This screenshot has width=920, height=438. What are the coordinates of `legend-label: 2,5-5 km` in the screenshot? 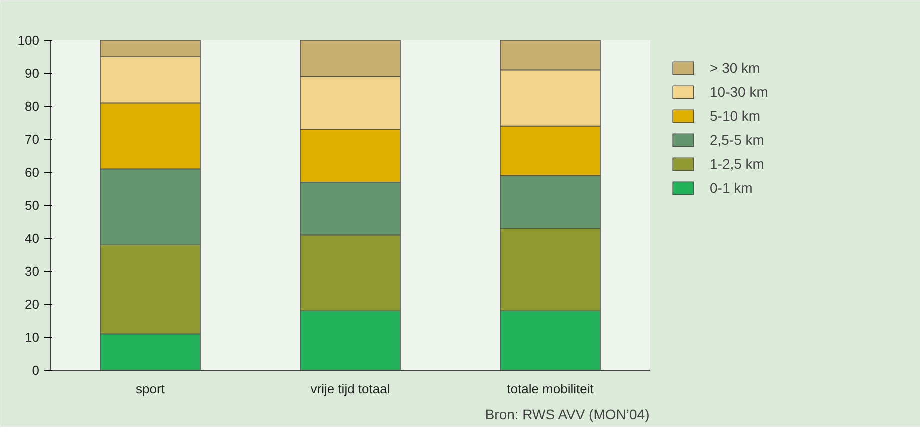 It's located at (737, 140).